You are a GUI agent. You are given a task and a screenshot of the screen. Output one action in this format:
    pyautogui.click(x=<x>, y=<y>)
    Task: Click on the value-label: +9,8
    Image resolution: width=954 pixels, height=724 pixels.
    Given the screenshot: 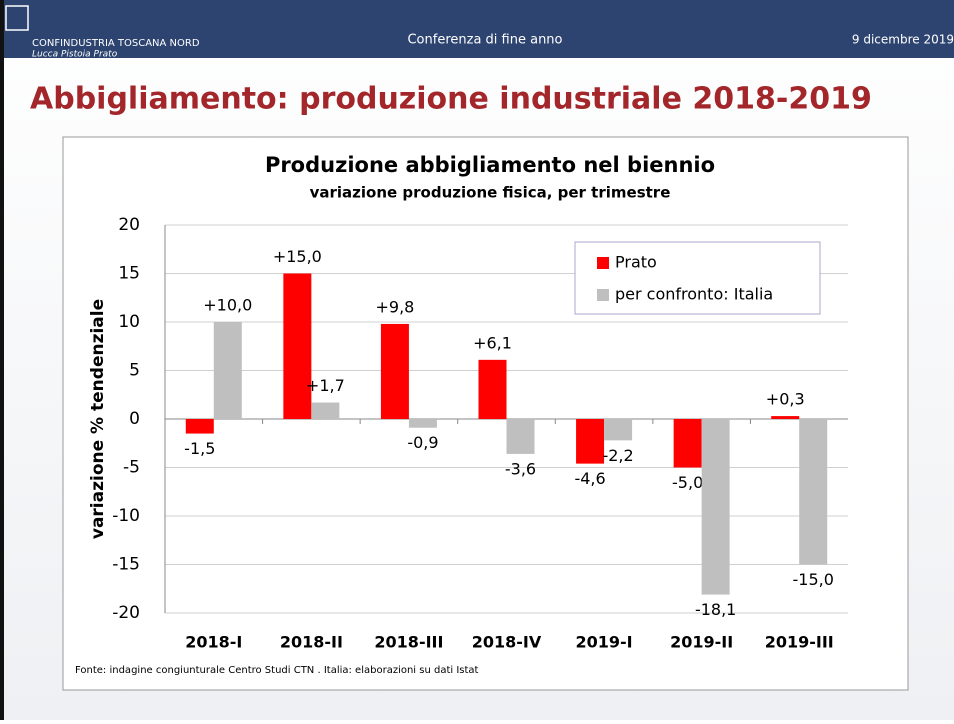 What is the action you would take?
    pyautogui.click(x=394, y=306)
    